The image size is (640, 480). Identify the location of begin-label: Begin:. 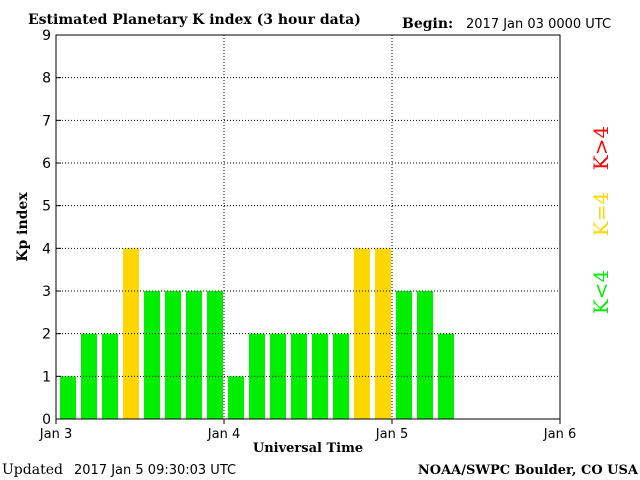
(427, 24).